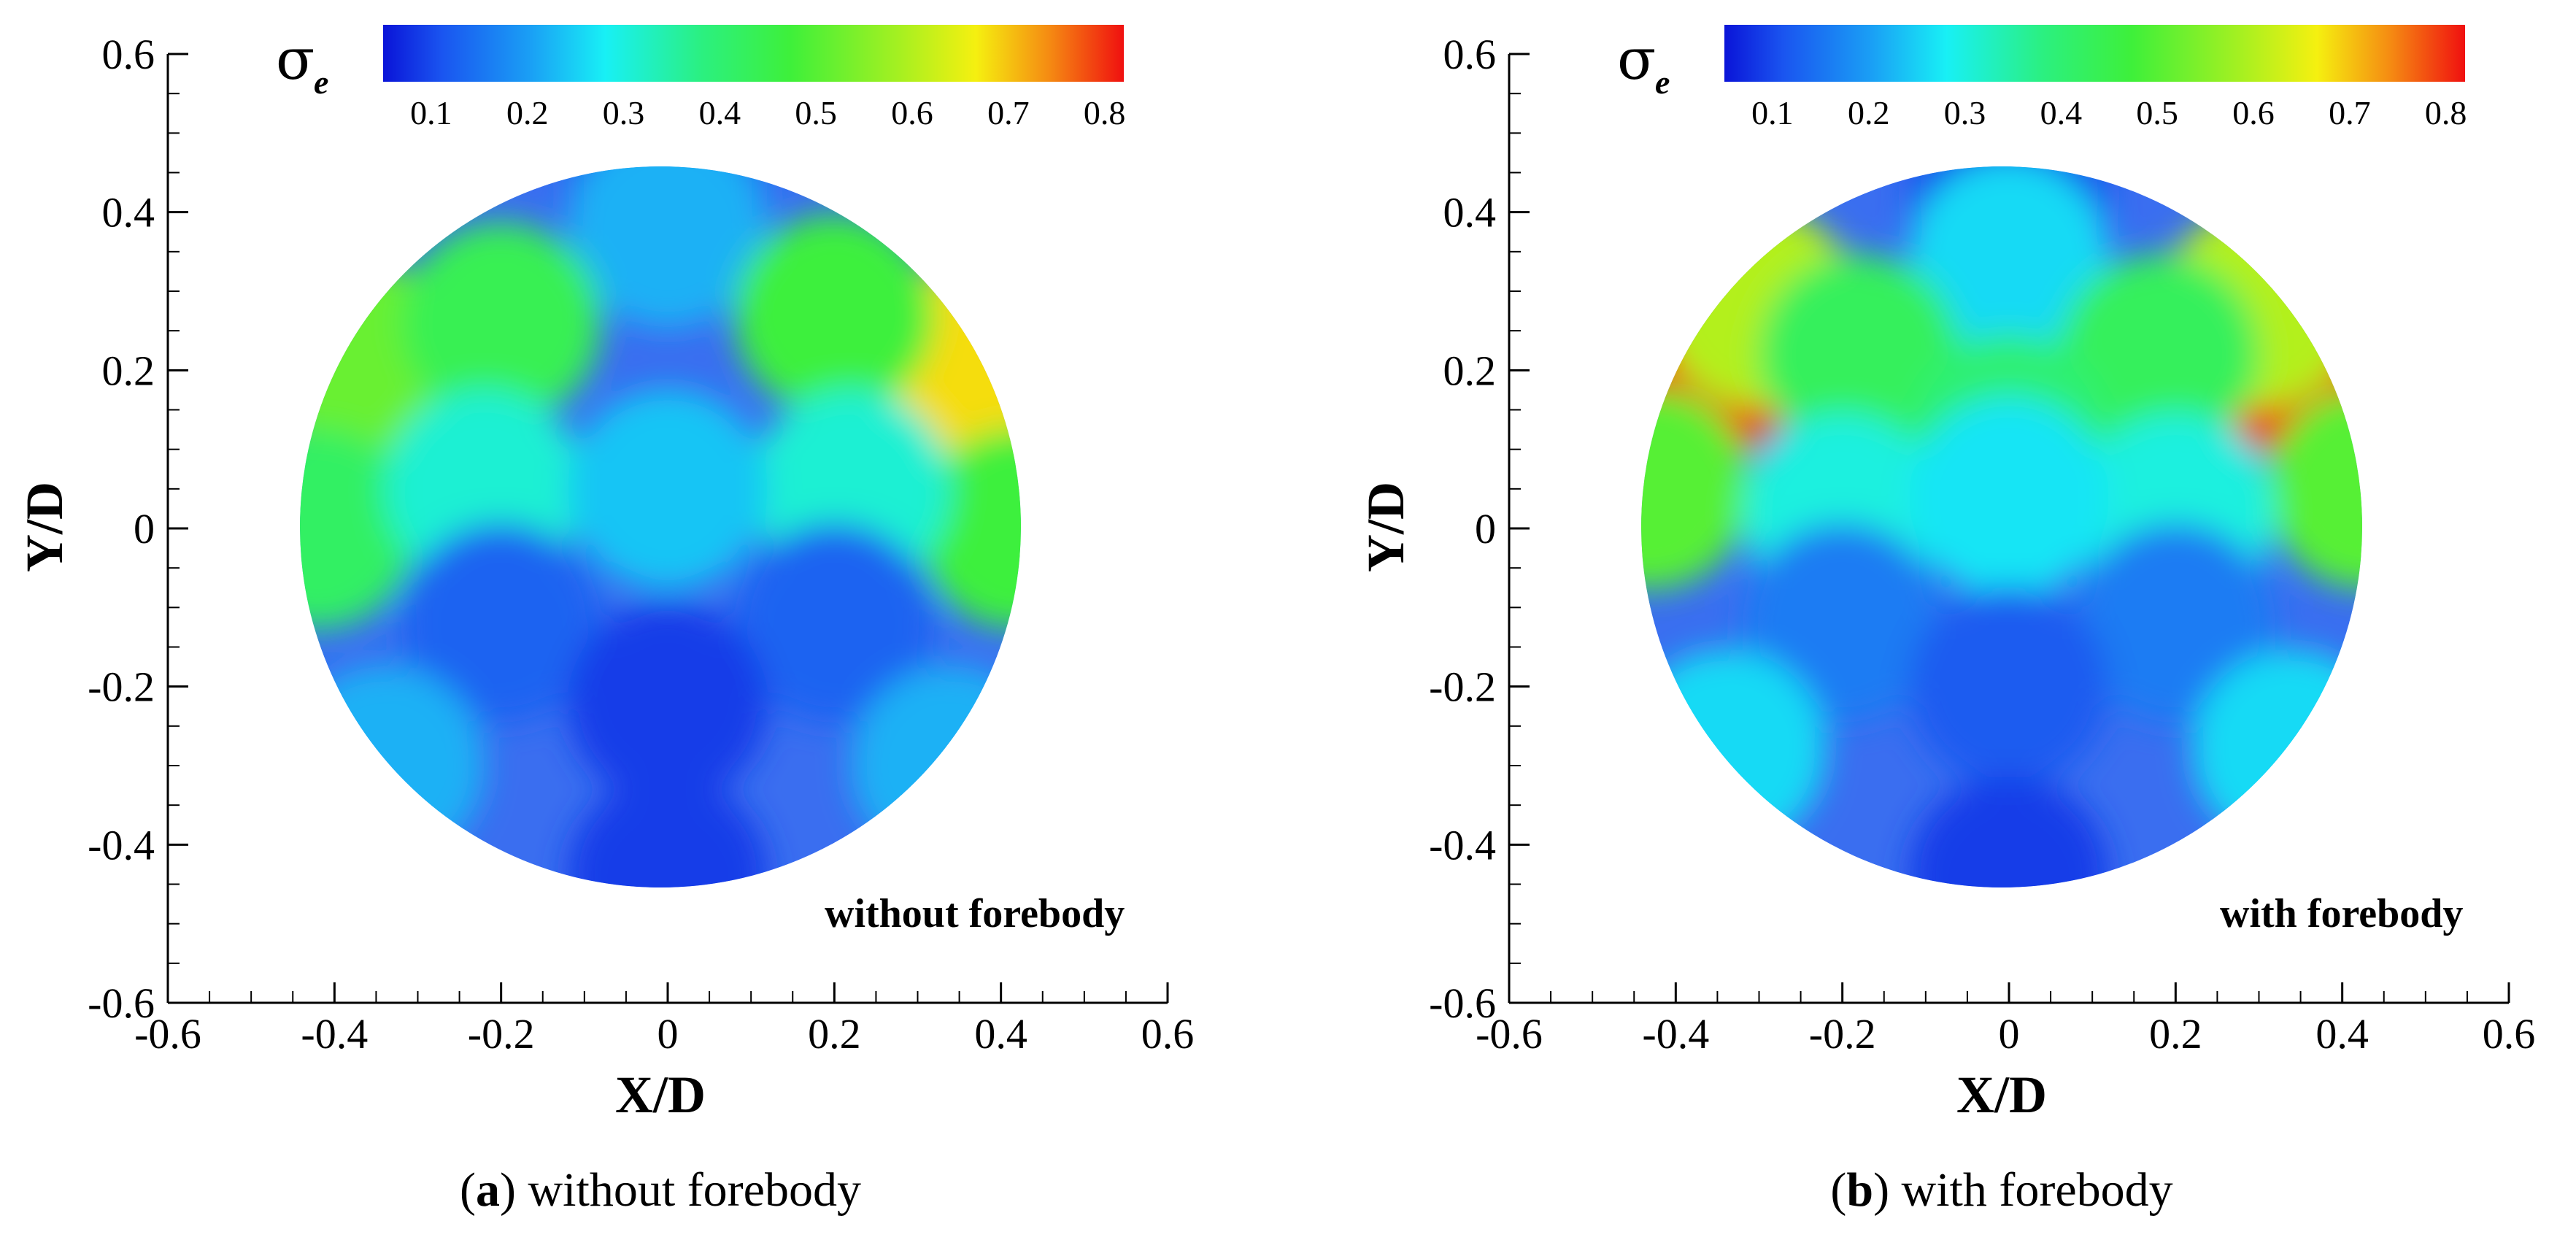 The image size is (2576, 1240). I want to click on x-tick-labels-b: -0.6 -0.4 -0.2 0 0.2 0.4 0.6, so click(2006, 1034).